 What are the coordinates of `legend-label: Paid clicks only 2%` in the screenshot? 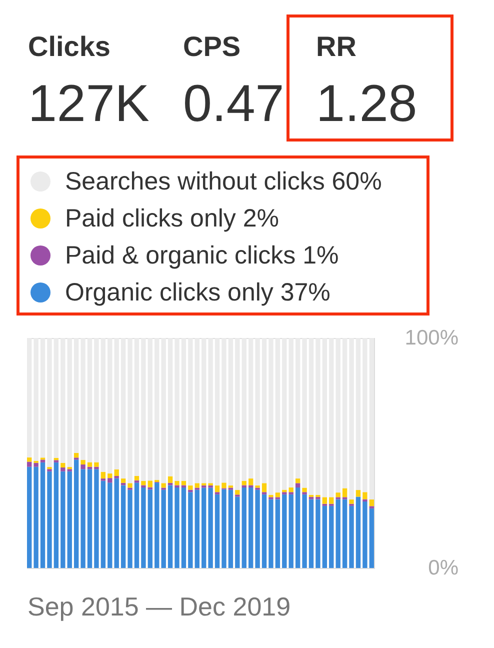 It's located at (172, 218).